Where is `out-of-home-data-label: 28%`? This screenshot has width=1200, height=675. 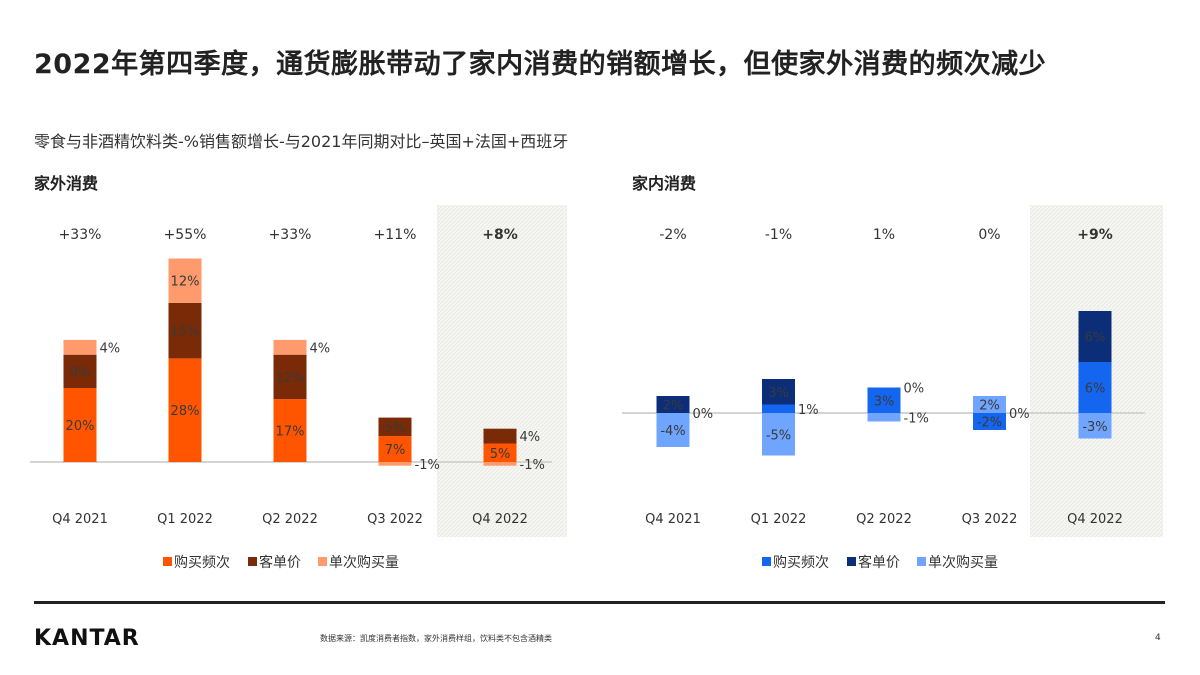 out-of-home-data-label: 28% is located at coordinates (185, 411).